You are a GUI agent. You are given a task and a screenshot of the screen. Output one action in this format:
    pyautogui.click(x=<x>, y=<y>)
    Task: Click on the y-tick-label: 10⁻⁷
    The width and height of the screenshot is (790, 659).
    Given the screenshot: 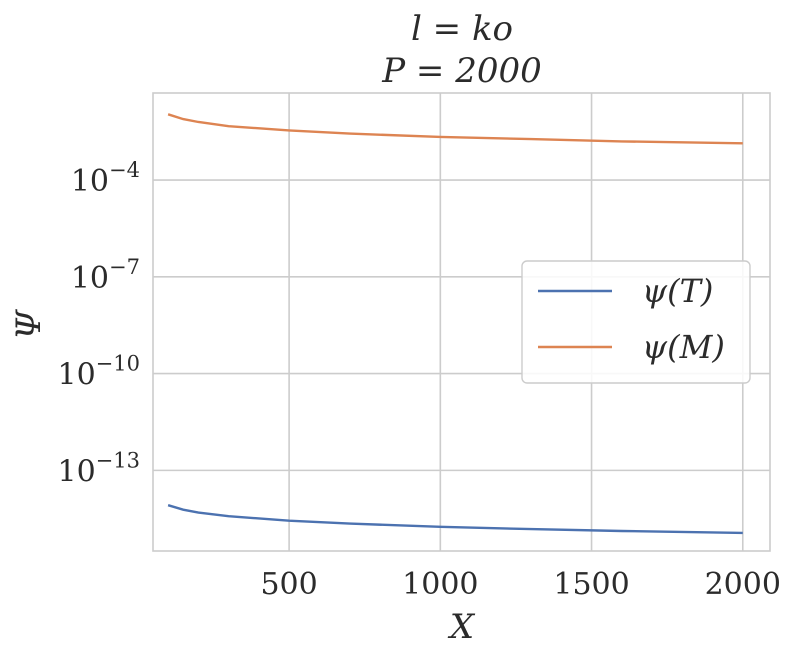 What is the action you would take?
    pyautogui.click(x=105, y=275)
    